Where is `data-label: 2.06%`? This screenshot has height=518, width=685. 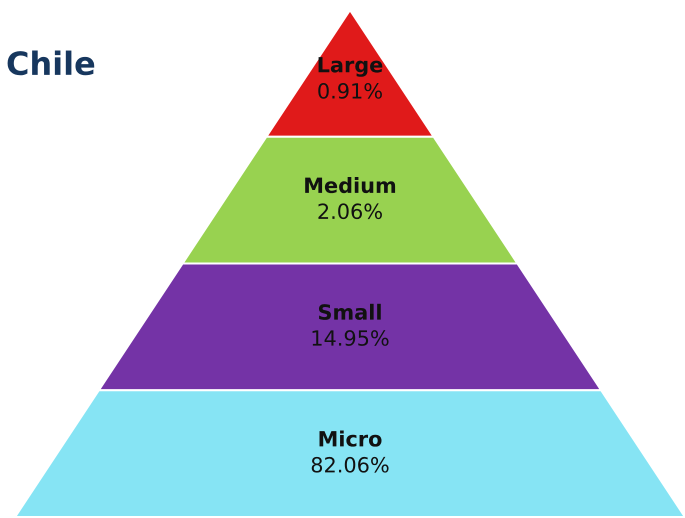 data-label: 2.06% is located at coordinates (350, 211).